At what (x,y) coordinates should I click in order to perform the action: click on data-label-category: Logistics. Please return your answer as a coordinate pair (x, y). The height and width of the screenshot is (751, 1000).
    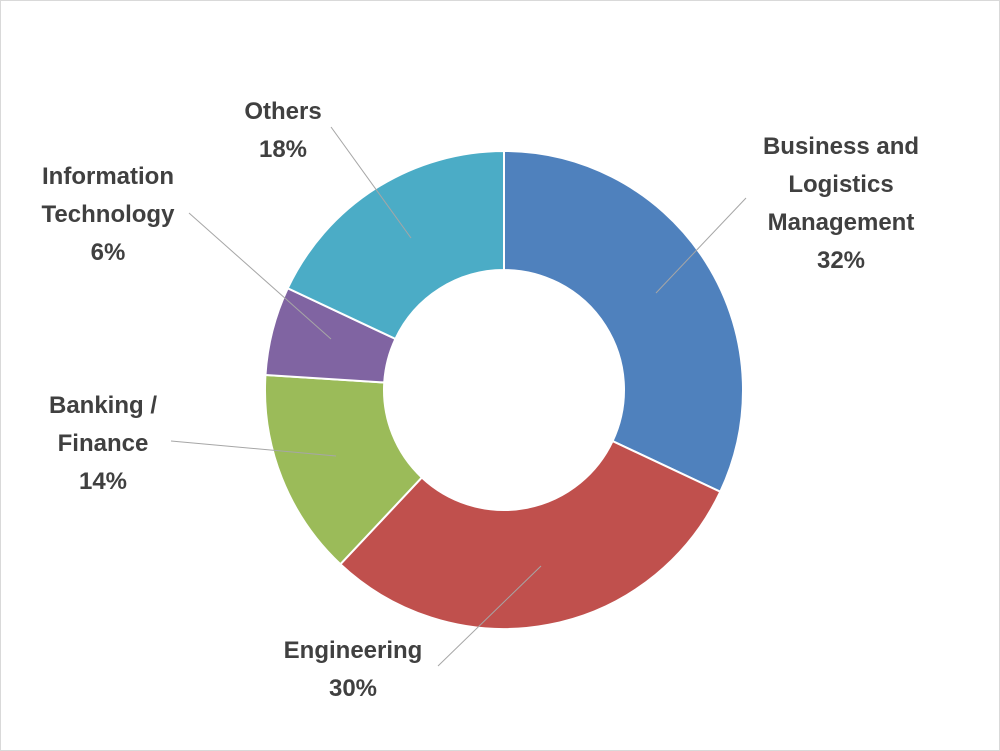
    Looking at the image, I should click on (840, 184).